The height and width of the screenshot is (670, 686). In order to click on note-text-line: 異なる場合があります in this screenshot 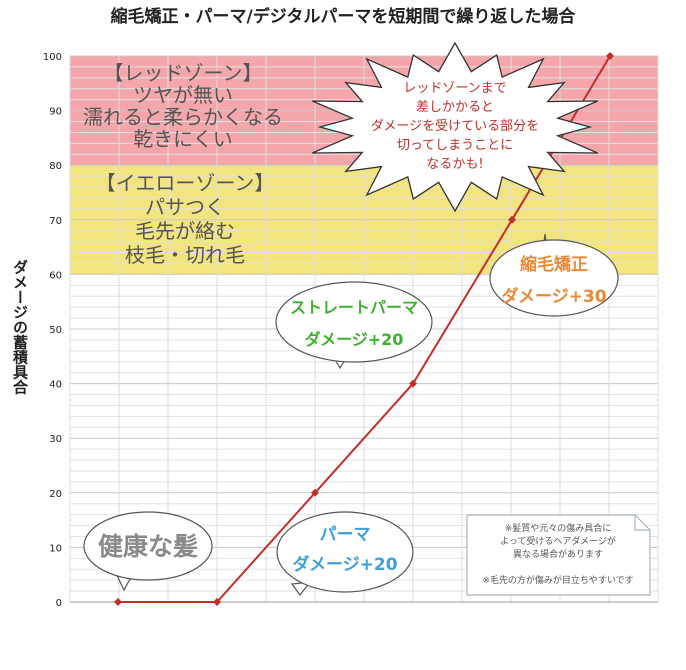, I will do `click(558, 554)`.